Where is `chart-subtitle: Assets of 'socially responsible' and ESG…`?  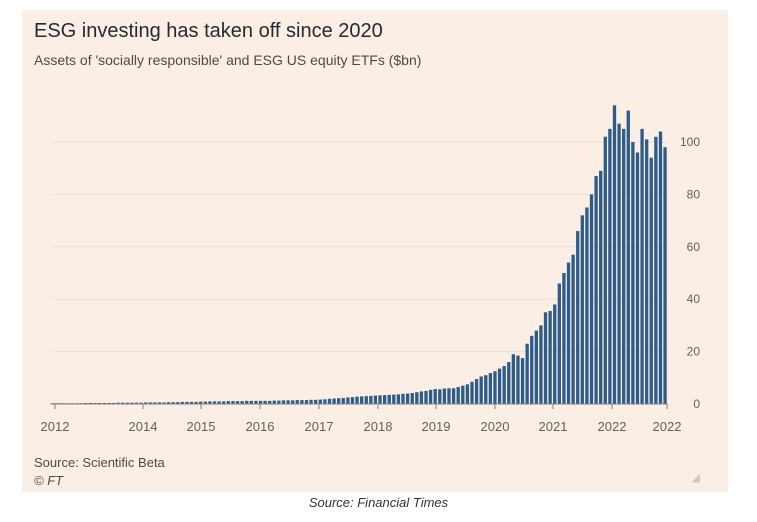
chart-subtitle: Assets of 'socially responsible' and ESG… is located at coordinates (228, 60).